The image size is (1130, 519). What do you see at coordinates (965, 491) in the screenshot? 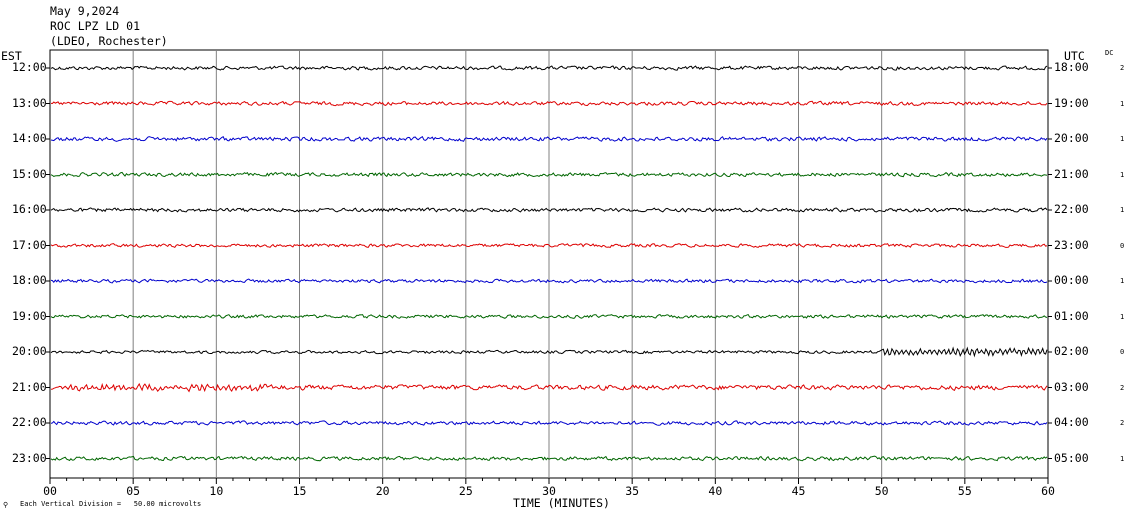
I see `x-tick-label: 55` at bounding box center [965, 491].